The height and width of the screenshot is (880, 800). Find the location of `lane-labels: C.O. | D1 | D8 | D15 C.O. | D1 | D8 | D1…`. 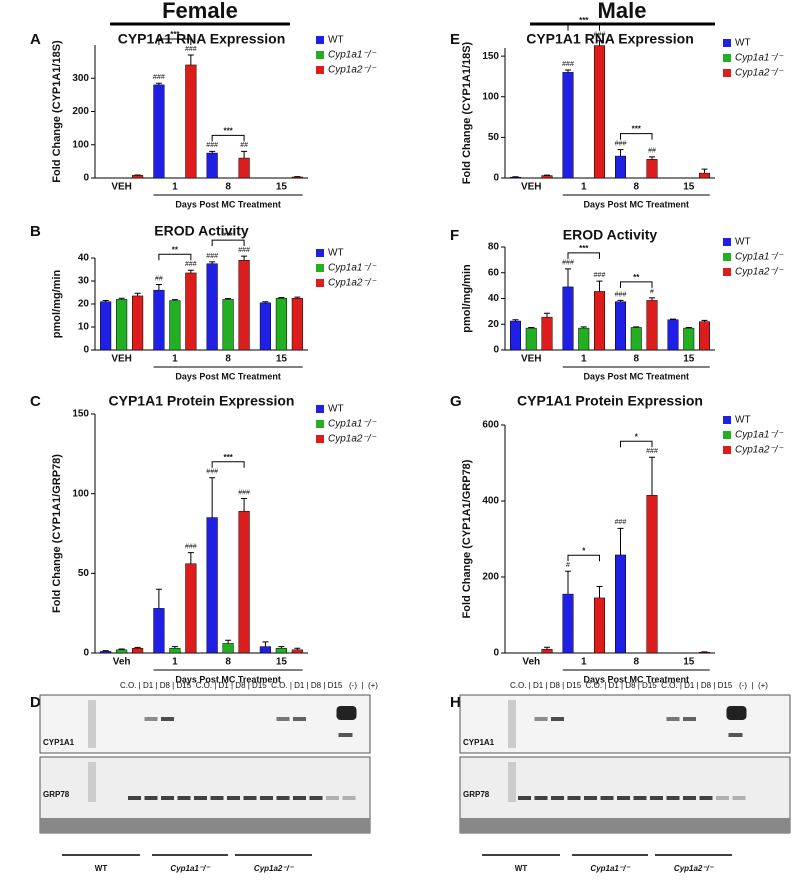

lane-labels: C.O. | D1 | D8 | D15 C.O. | D1 | D8 | D1… is located at coordinates (249, 685).